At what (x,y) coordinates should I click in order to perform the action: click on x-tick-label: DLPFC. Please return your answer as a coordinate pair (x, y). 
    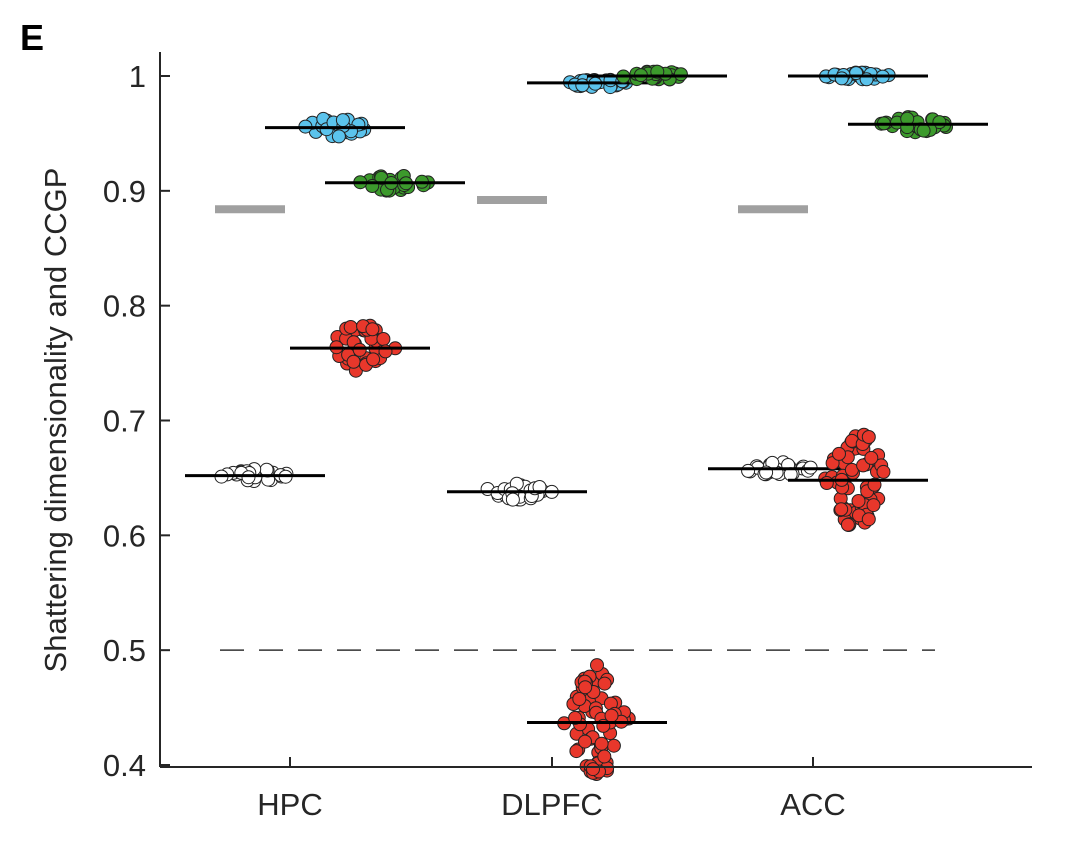
    Looking at the image, I should click on (552, 804).